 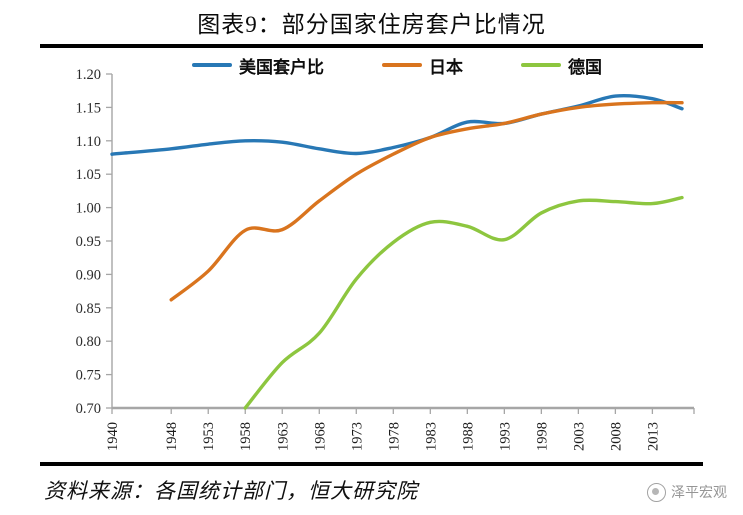 I want to click on y-tick-label: 0.85, so click(x=88, y=309).